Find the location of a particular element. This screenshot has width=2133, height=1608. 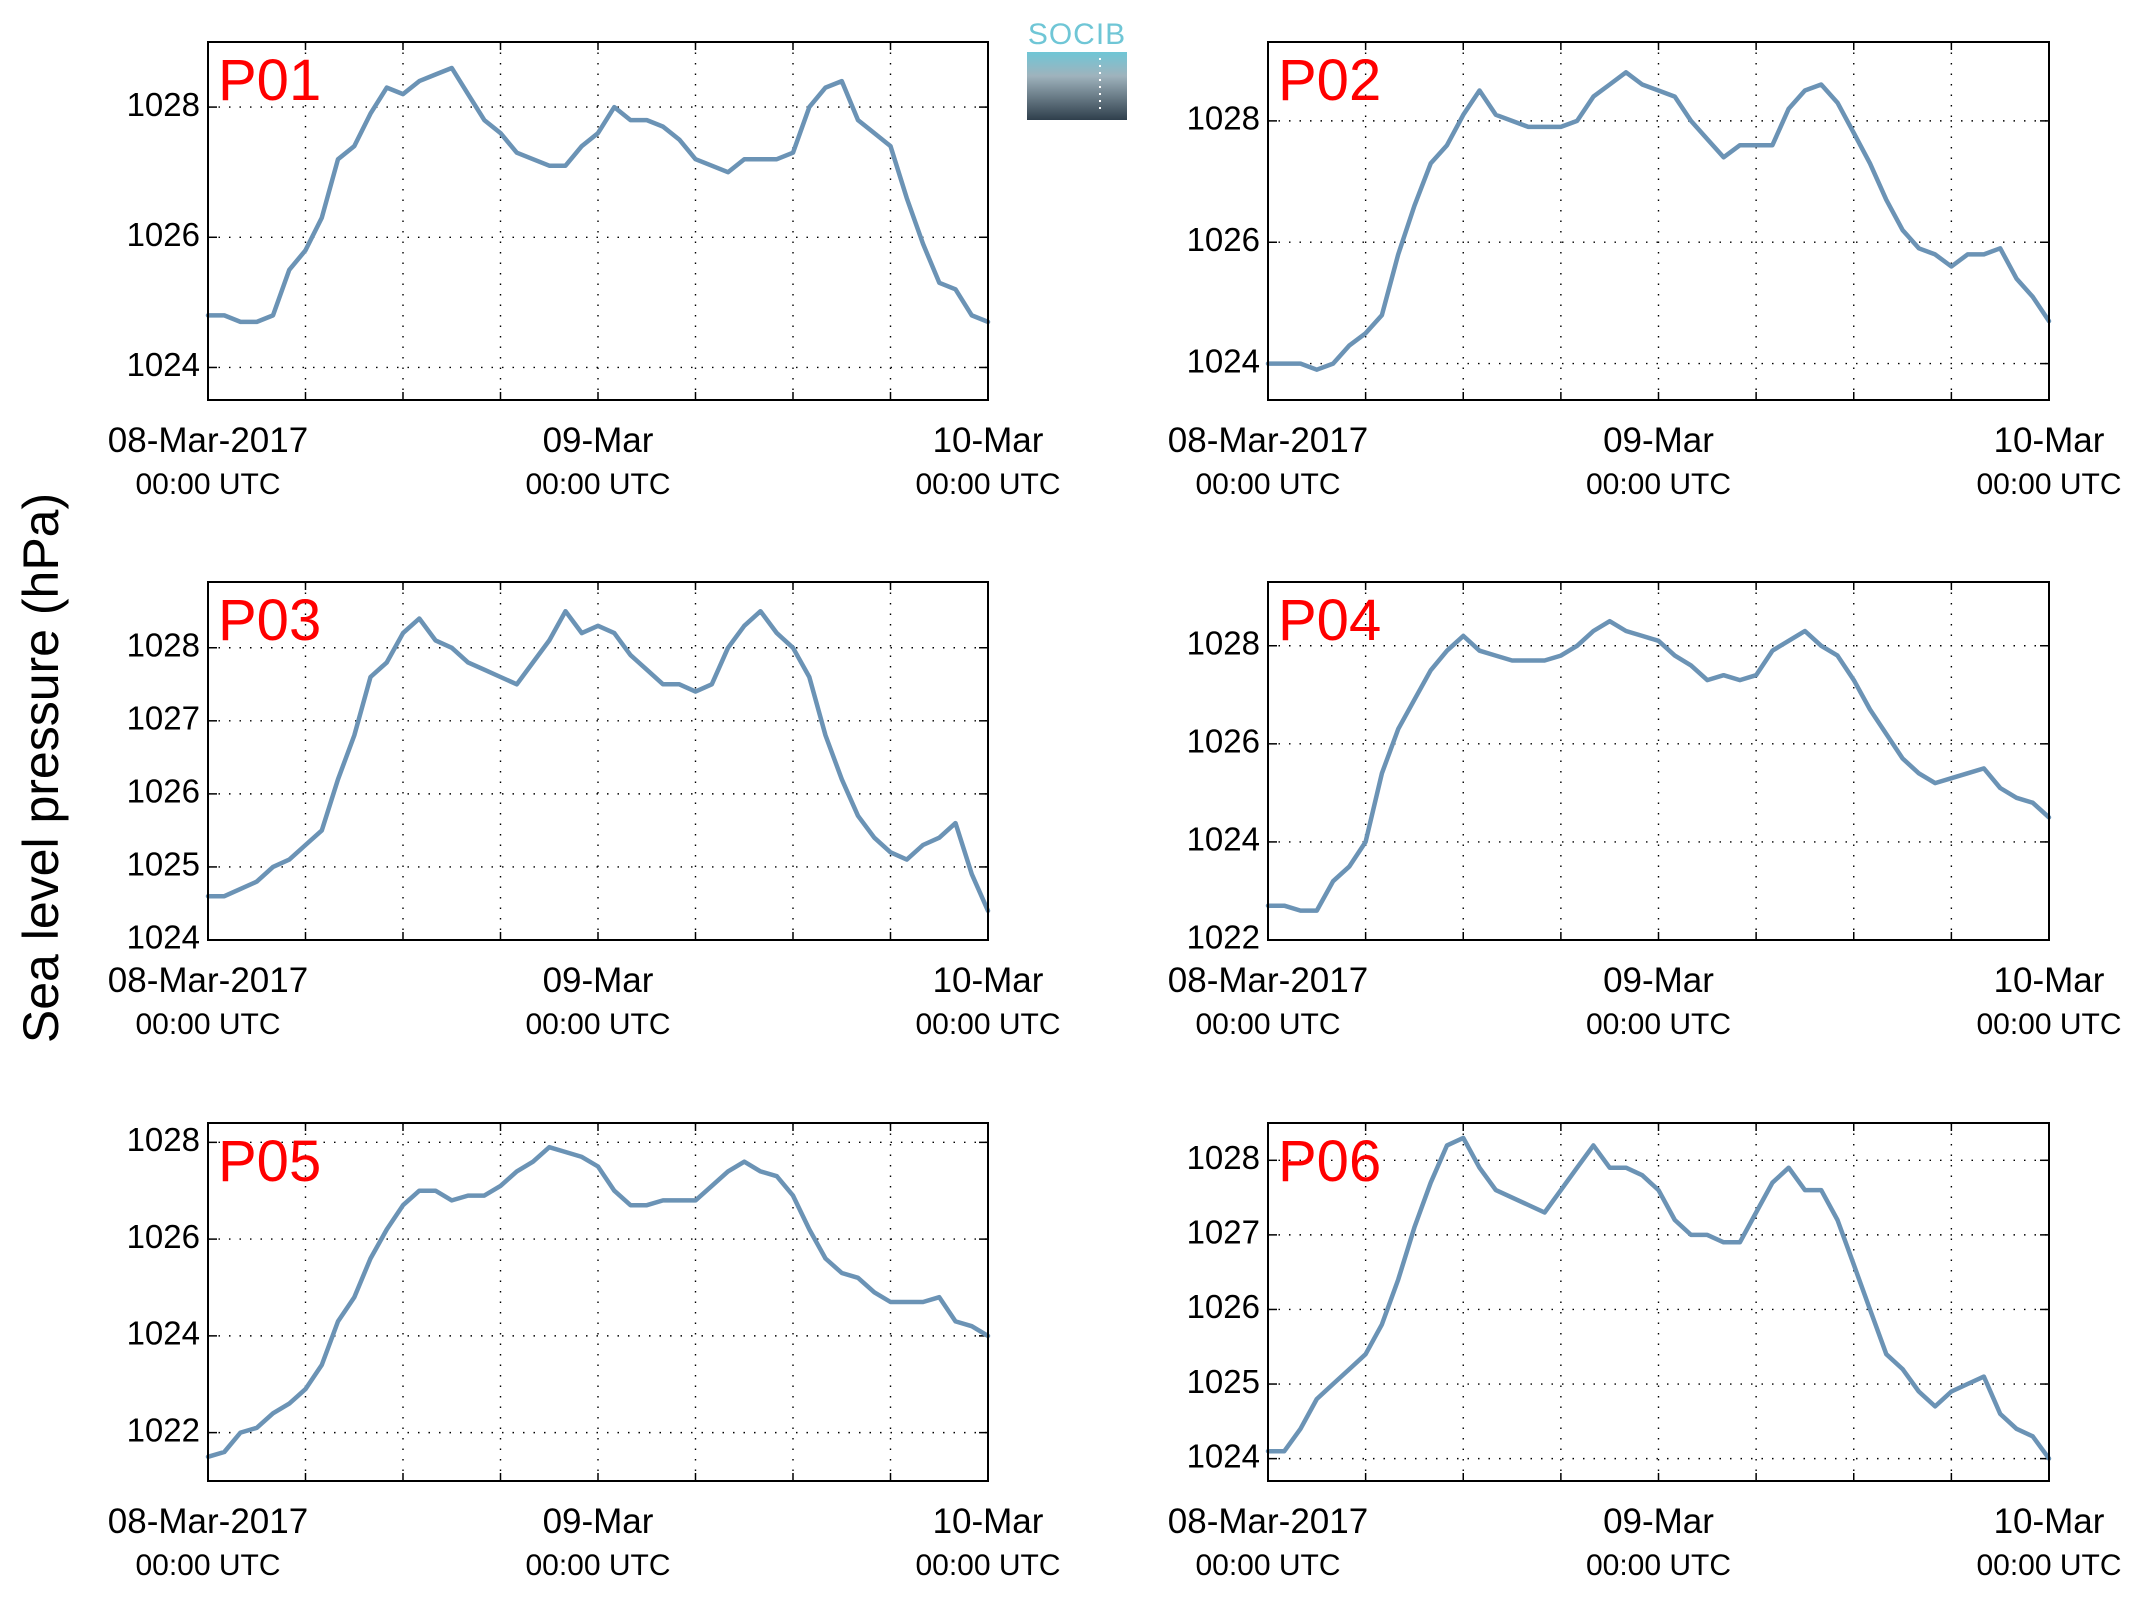

panel-title: P01 is located at coordinates (269, 80).